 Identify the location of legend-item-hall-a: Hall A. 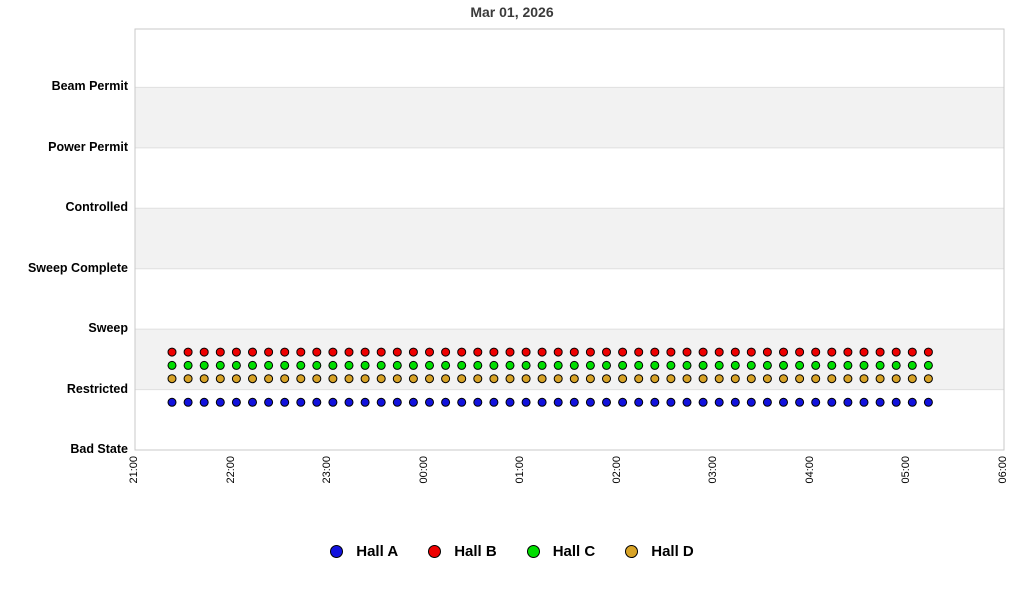
(364, 551).